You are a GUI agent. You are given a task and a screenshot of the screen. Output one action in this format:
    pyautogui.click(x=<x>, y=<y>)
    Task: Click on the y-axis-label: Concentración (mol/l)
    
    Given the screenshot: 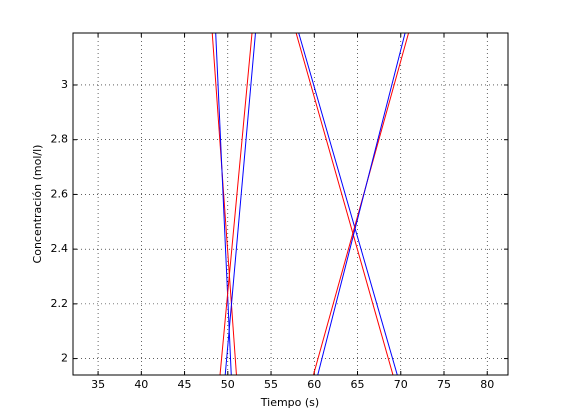 What is the action you would take?
    pyautogui.click(x=37, y=204)
    